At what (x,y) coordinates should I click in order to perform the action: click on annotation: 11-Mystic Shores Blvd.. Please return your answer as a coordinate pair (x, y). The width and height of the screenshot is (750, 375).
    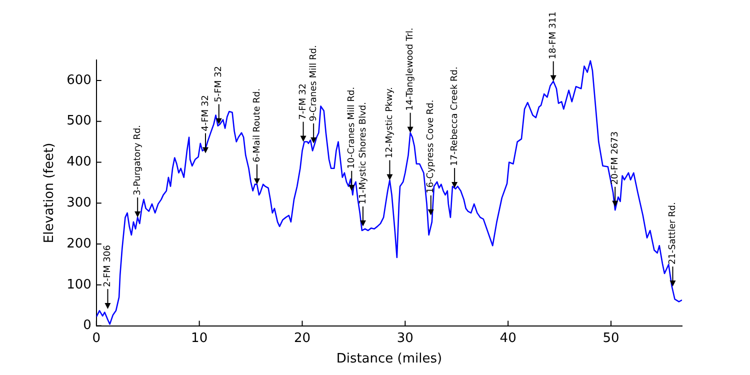
    Looking at the image, I should click on (363, 153).